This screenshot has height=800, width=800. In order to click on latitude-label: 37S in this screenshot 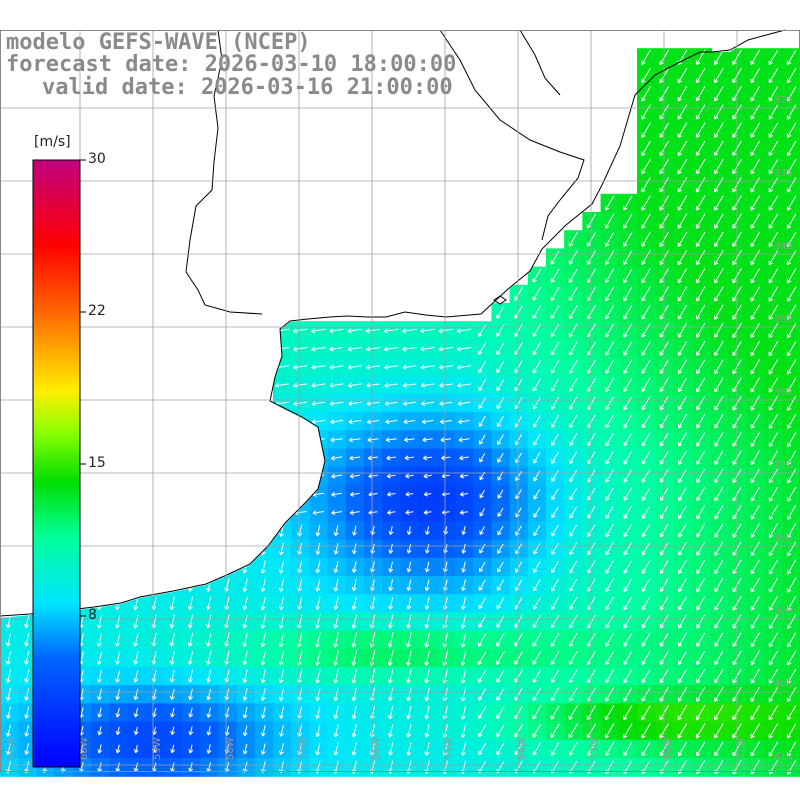, I will do `click(783, 465)`.